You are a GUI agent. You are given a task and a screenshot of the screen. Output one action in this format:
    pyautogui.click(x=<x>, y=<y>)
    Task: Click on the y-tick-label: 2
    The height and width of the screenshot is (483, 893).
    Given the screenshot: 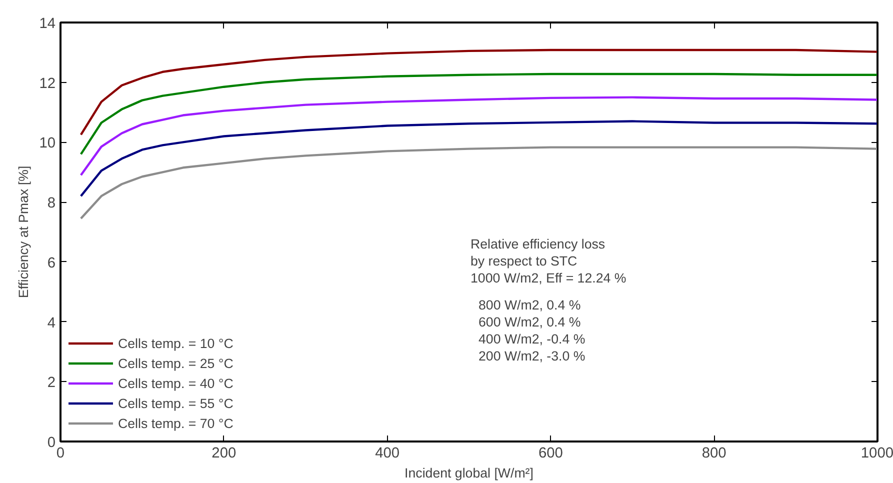 What is the action you would take?
    pyautogui.click(x=51, y=383)
    